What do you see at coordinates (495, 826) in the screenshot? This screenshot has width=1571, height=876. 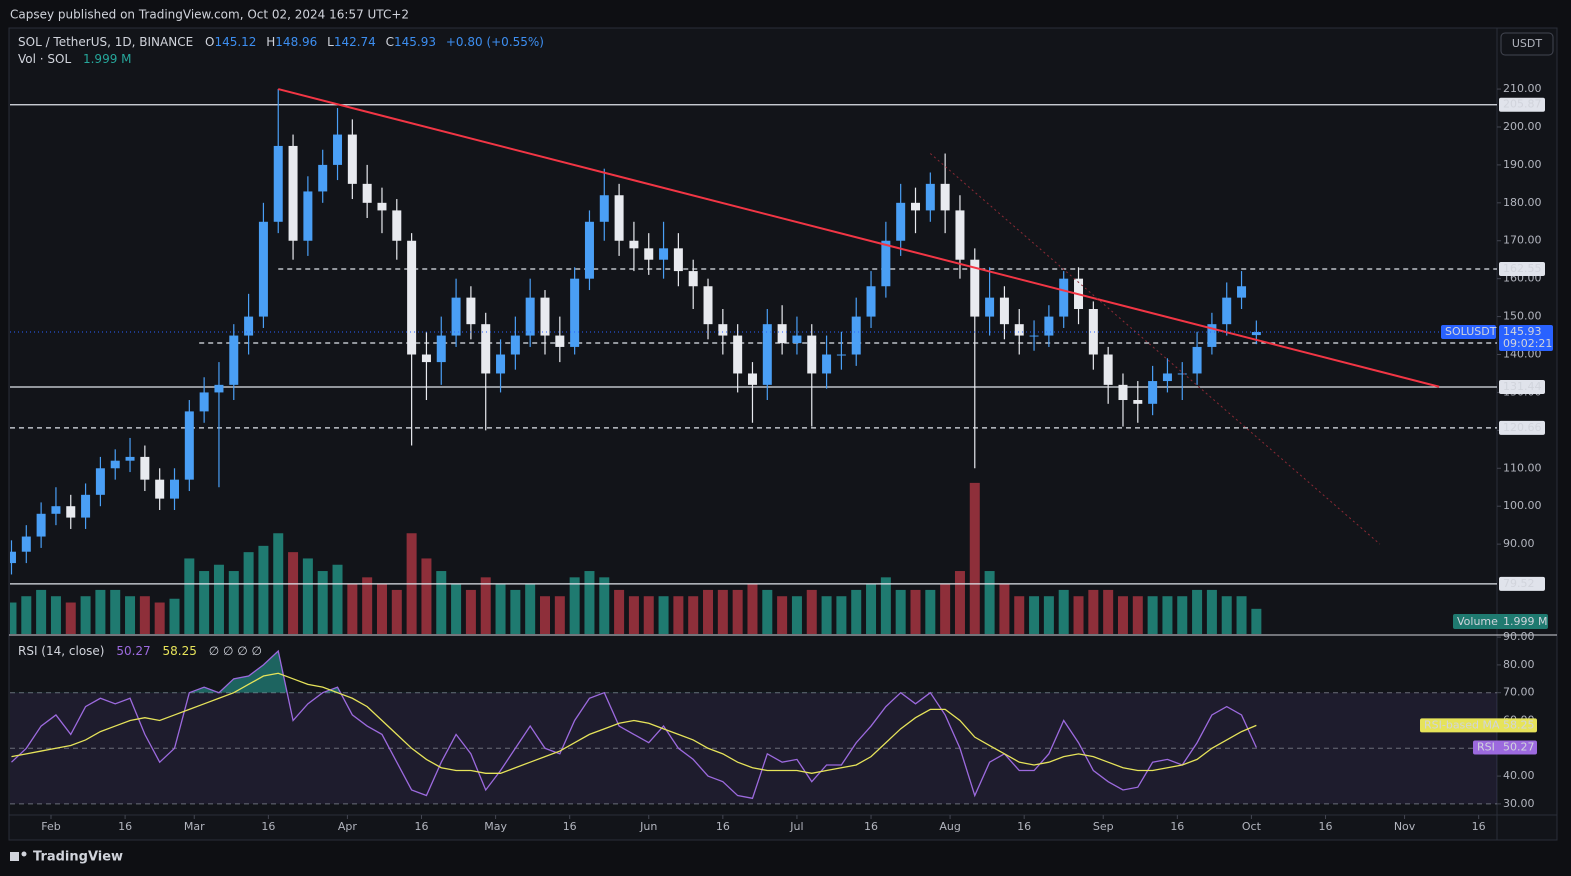 I see `x-tick-label: May` at bounding box center [495, 826].